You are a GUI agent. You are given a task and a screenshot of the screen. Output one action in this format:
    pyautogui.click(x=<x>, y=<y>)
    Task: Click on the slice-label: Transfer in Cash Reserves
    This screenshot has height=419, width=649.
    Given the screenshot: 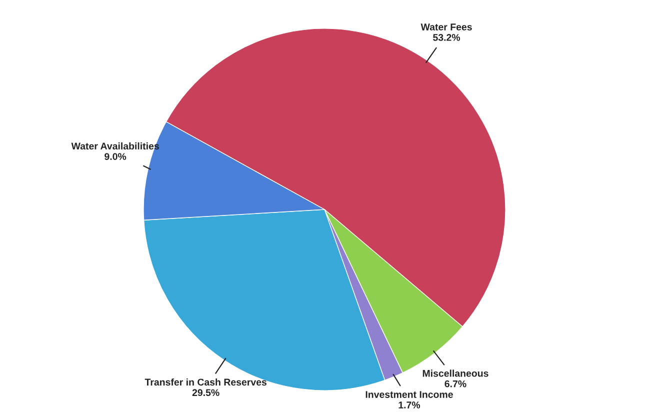 What is the action you would take?
    pyautogui.click(x=205, y=382)
    